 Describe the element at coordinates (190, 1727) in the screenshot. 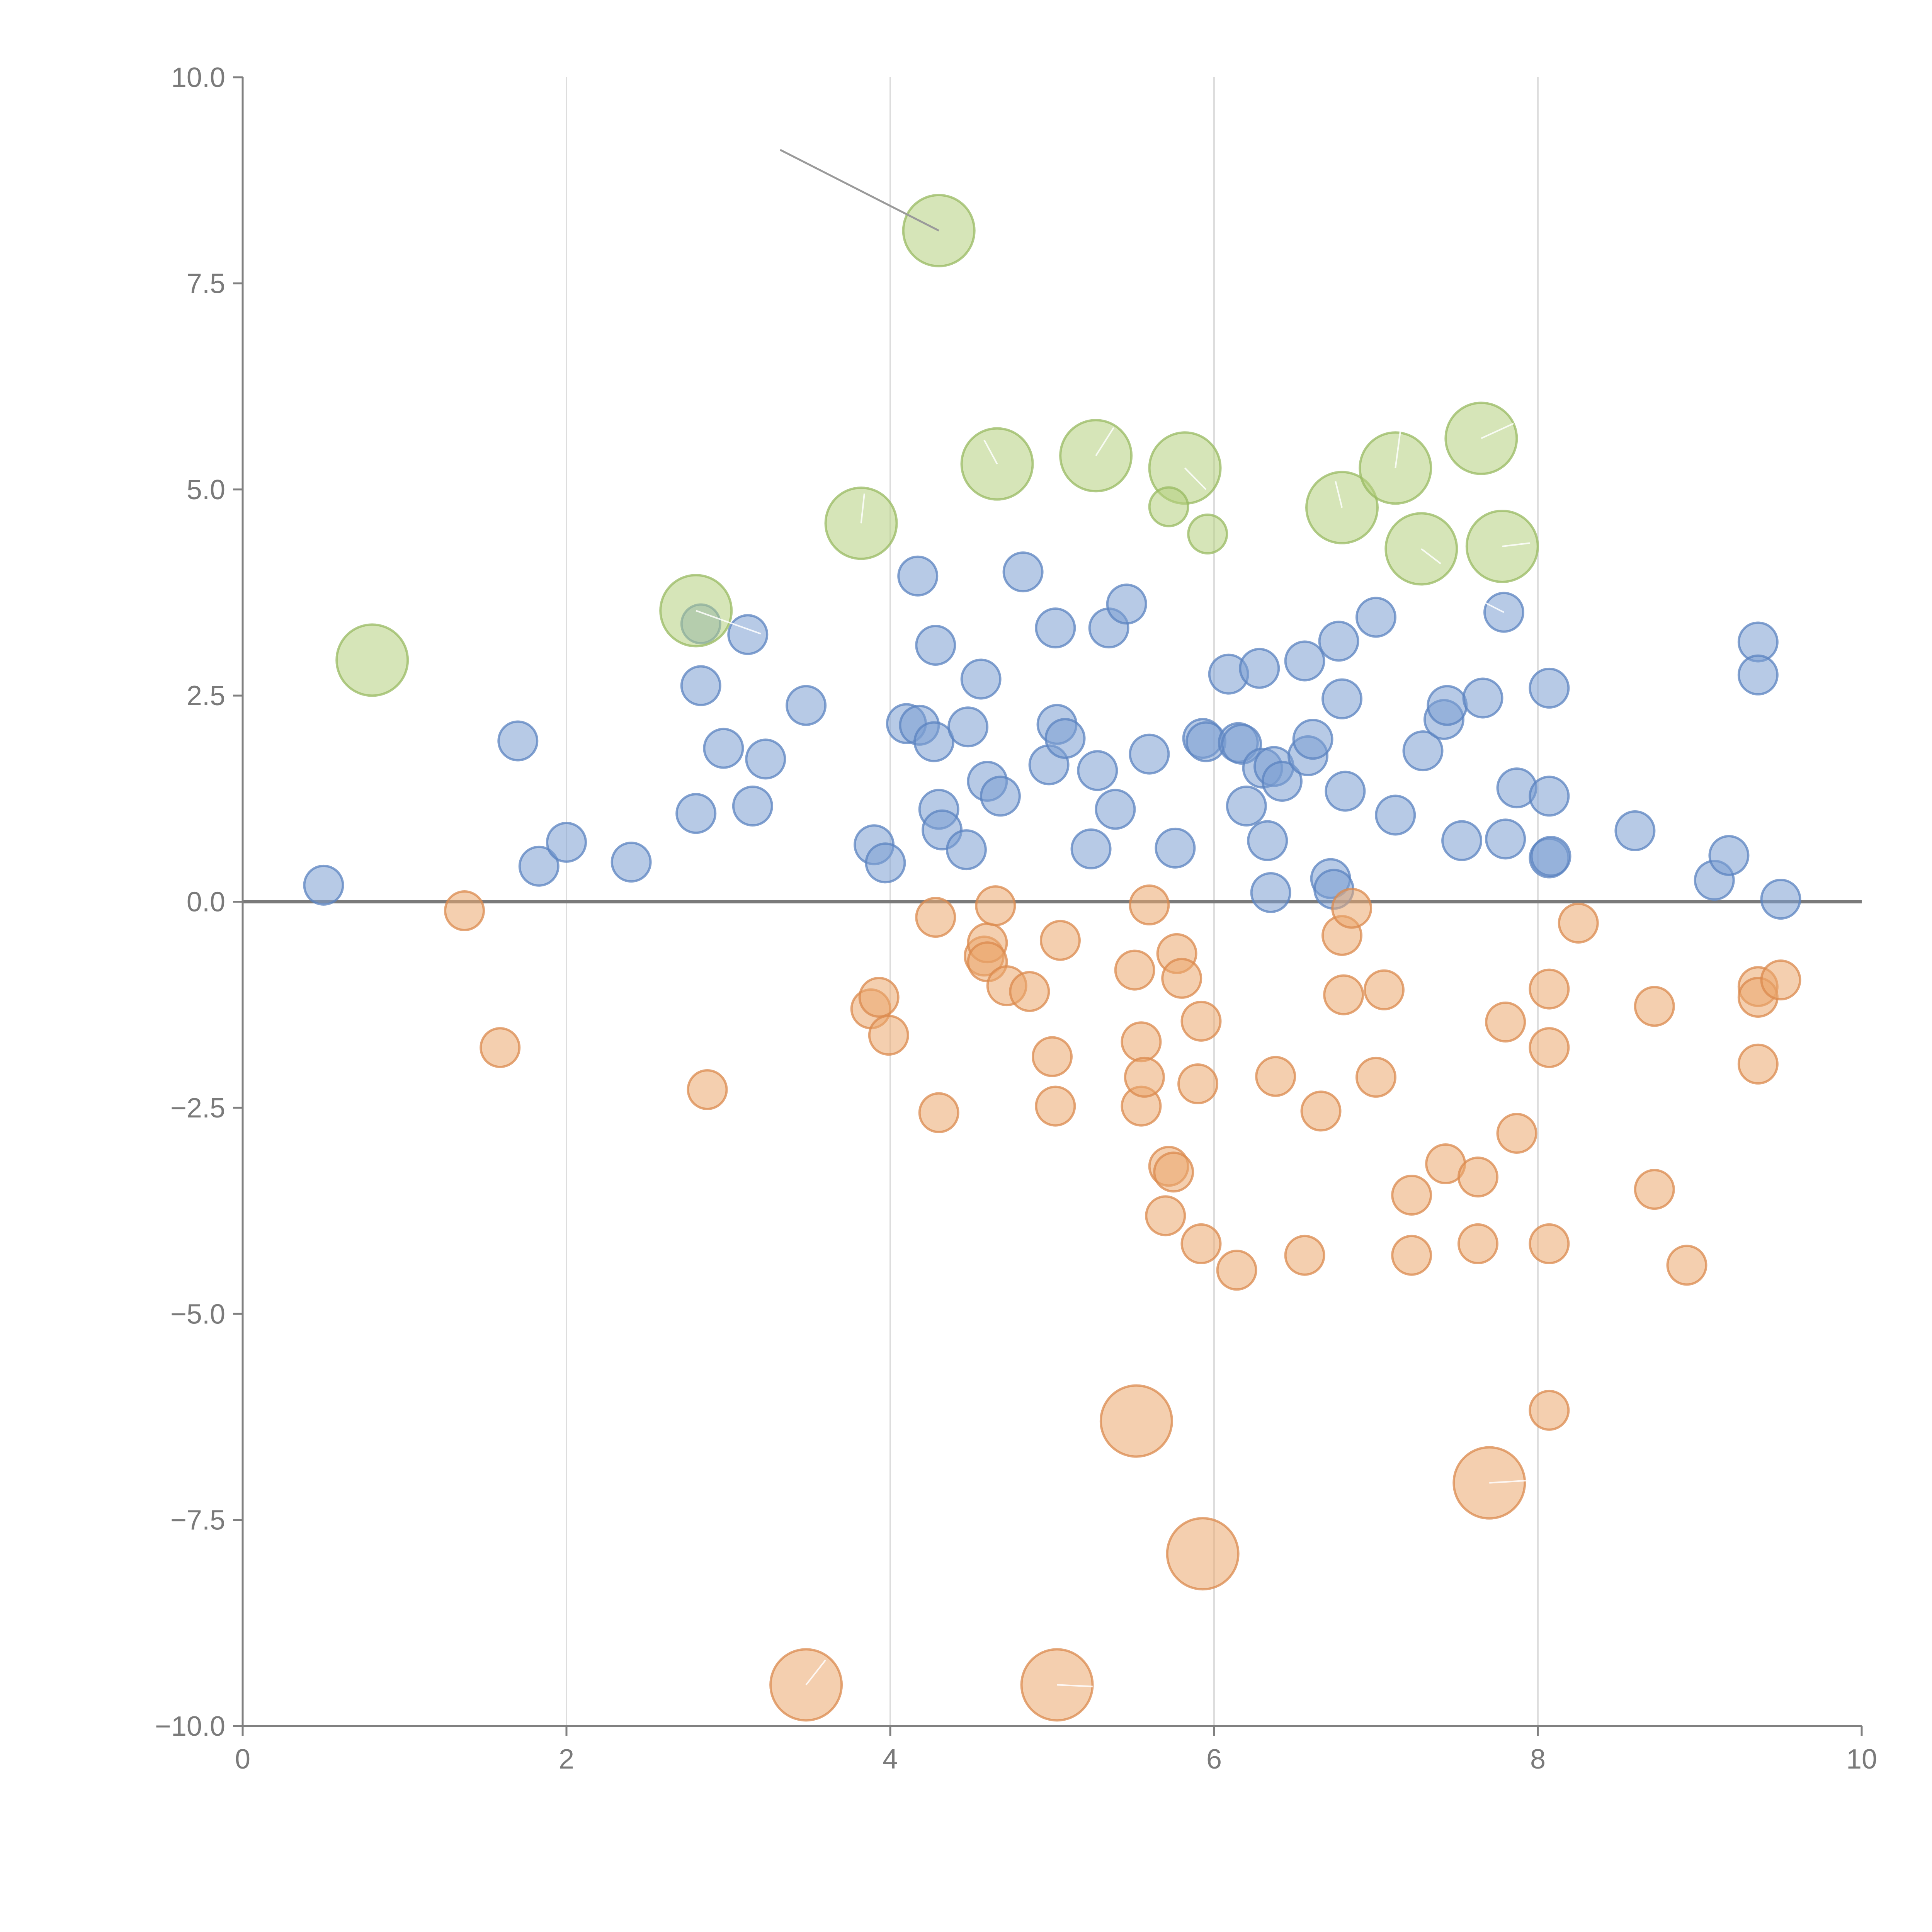

I see `y-tick-label: −10.0` at that location.